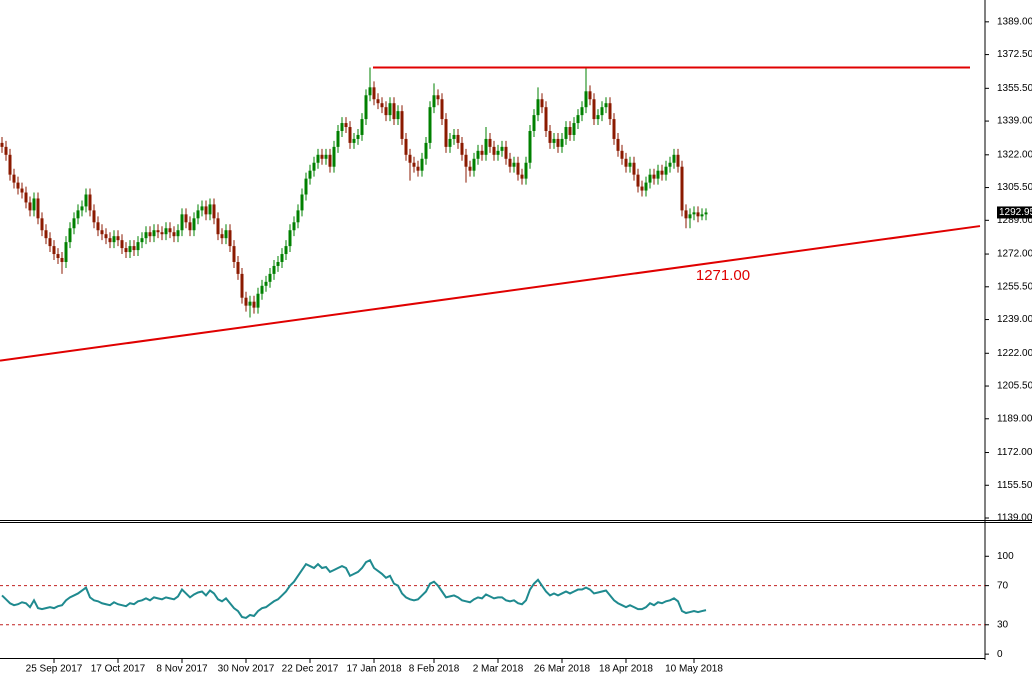  What do you see at coordinates (1005, 556) in the screenshot?
I see `y-tick-label: 100` at bounding box center [1005, 556].